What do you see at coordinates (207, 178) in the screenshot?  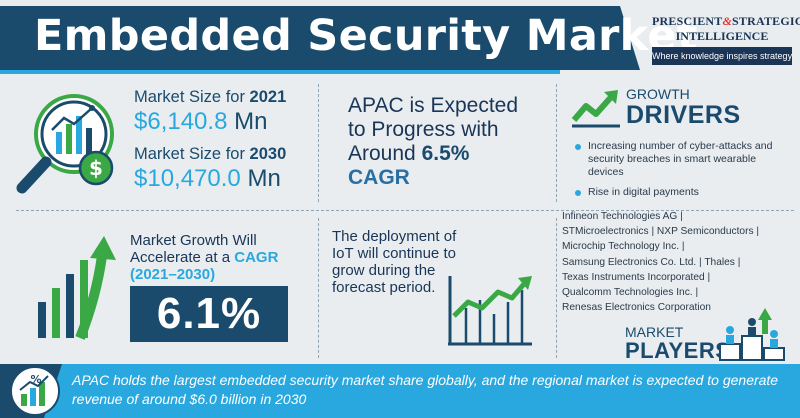 I see `market-size-2030-value: $10,470.0 Mn` at bounding box center [207, 178].